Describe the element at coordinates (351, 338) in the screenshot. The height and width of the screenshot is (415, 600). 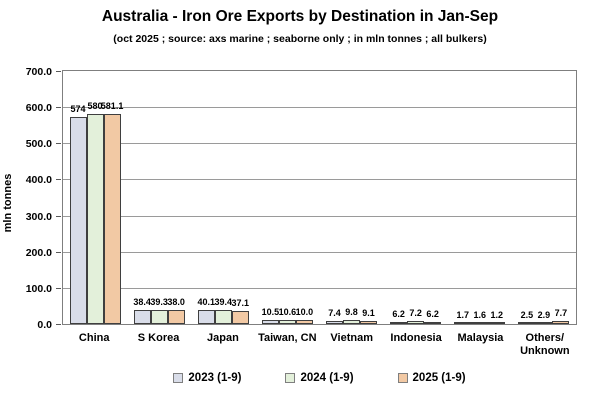
I see `x-category-label: Vietnam` at that location.